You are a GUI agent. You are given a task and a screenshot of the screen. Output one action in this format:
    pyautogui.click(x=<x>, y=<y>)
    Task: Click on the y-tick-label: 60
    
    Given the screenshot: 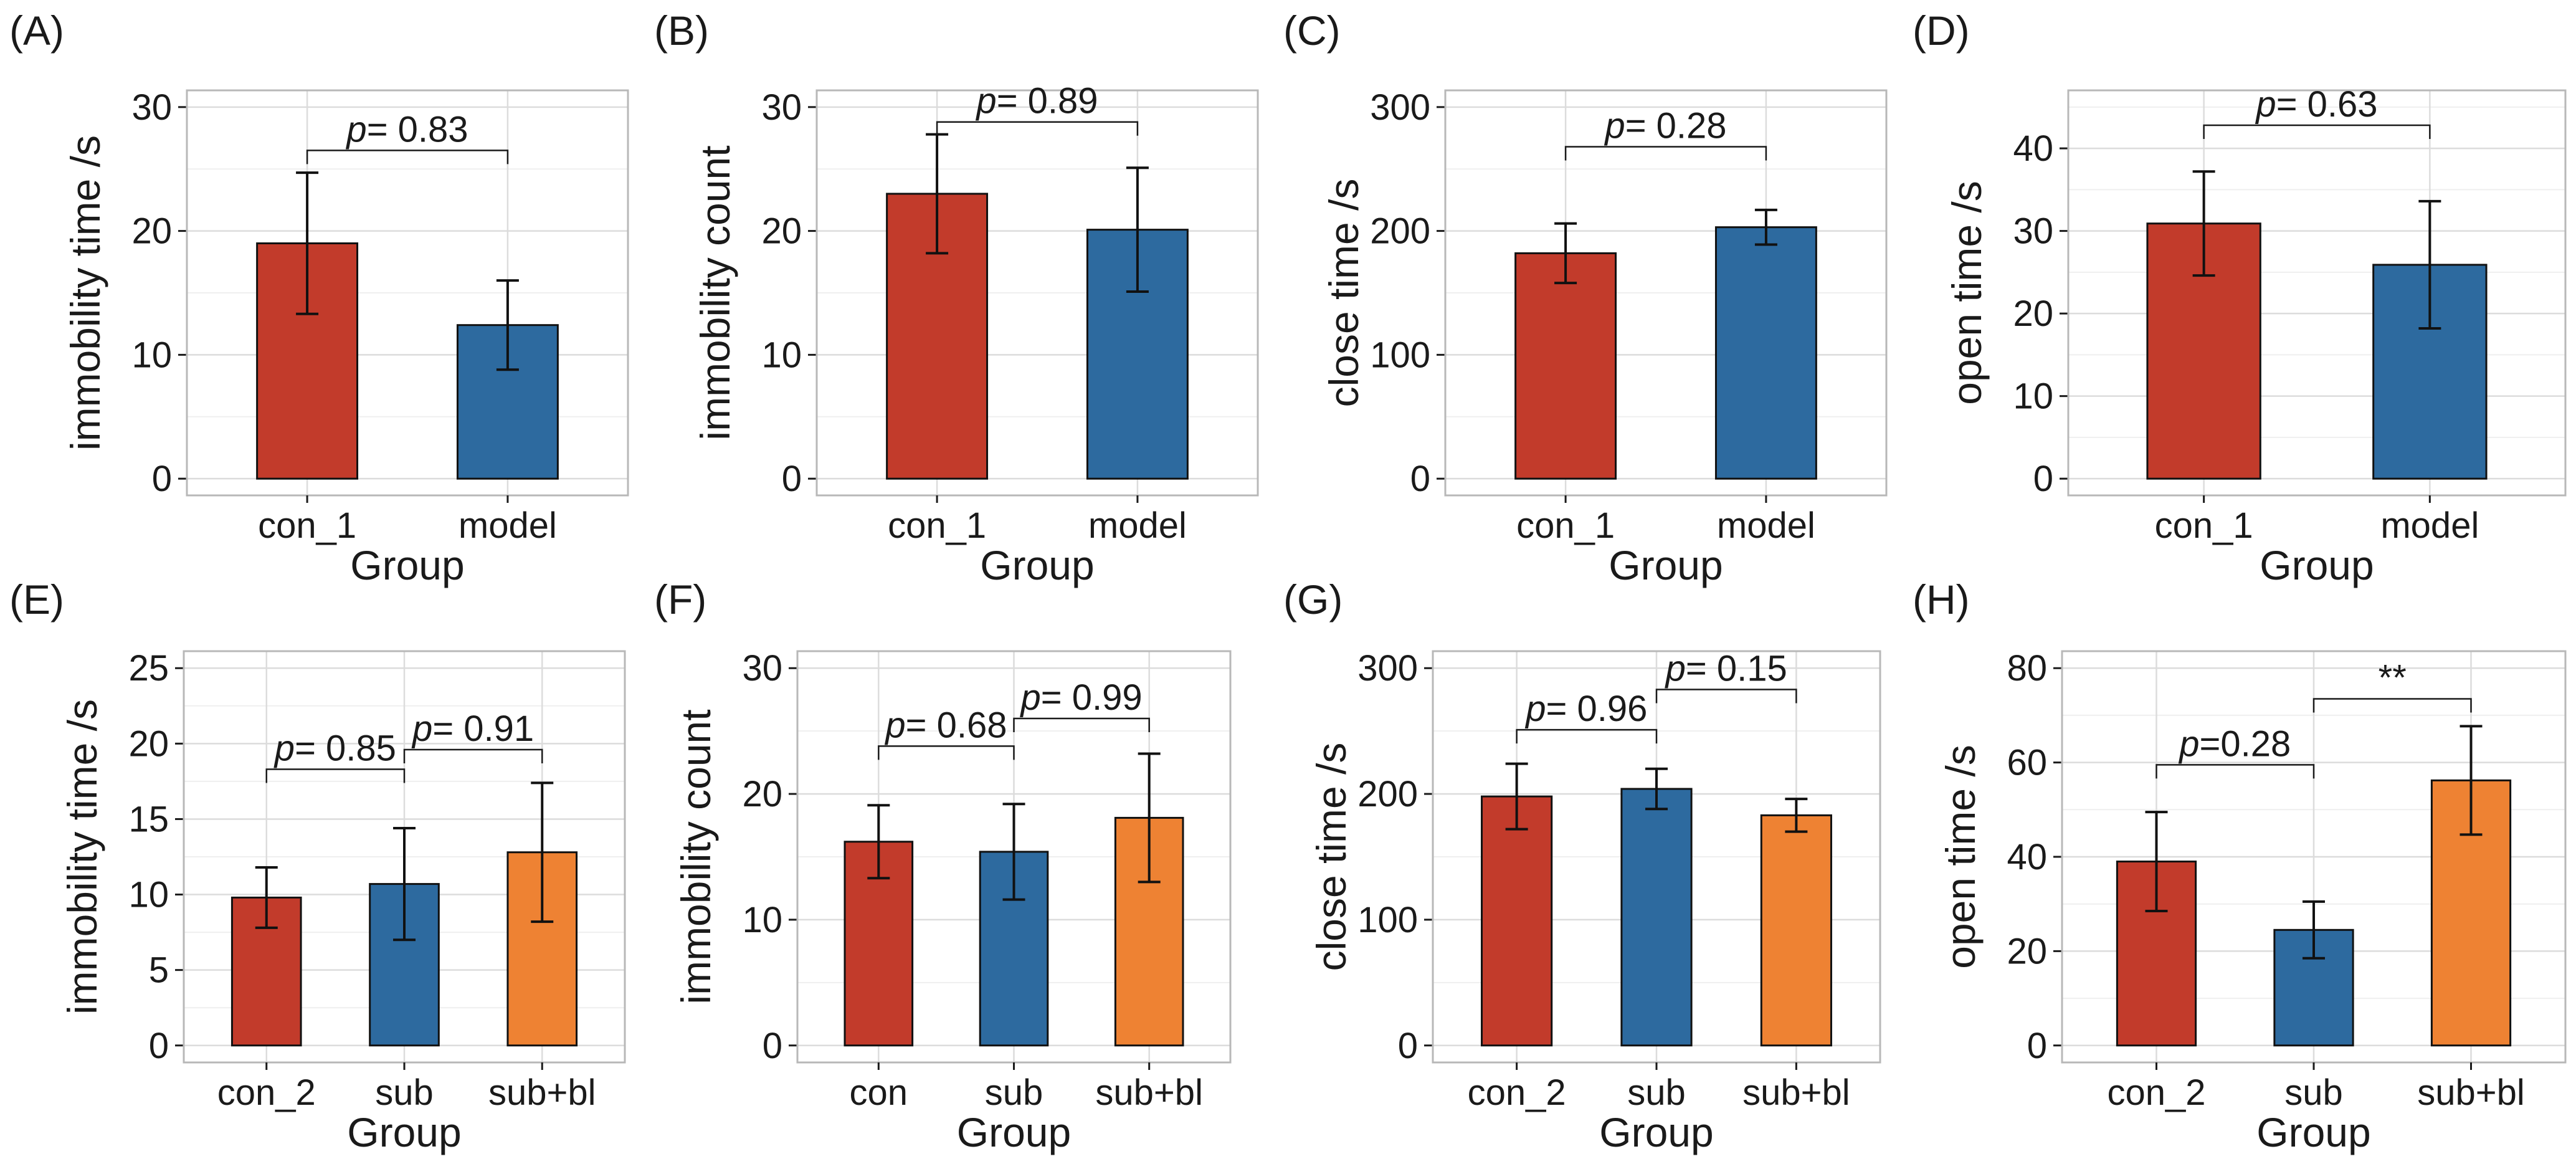 What is the action you would take?
    pyautogui.click(x=2027, y=763)
    